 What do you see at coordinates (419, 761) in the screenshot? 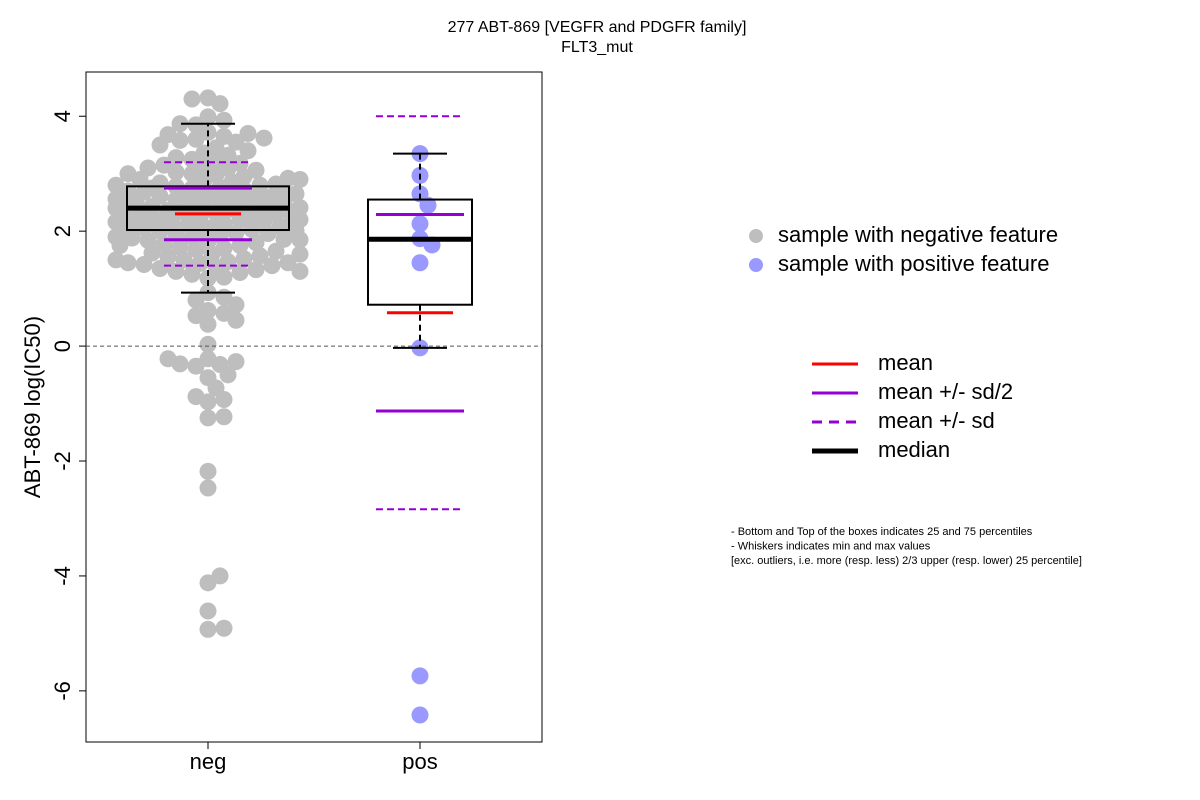
I see `x-tick-label: pos` at bounding box center [419, 761].